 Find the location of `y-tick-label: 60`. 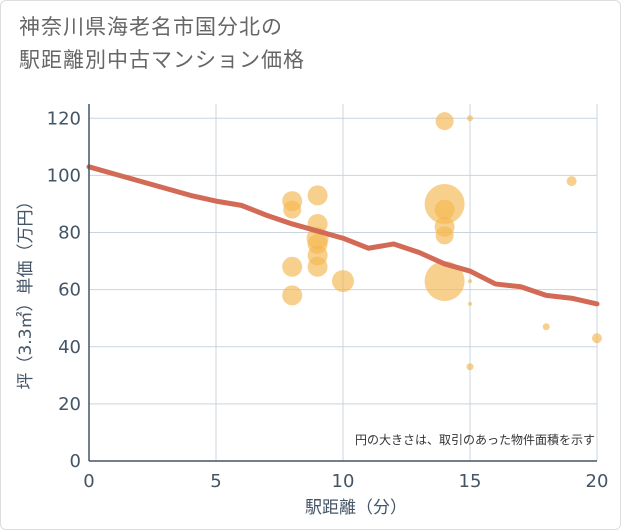

y-tick-label: 60 is located at coordinates (69, 290).